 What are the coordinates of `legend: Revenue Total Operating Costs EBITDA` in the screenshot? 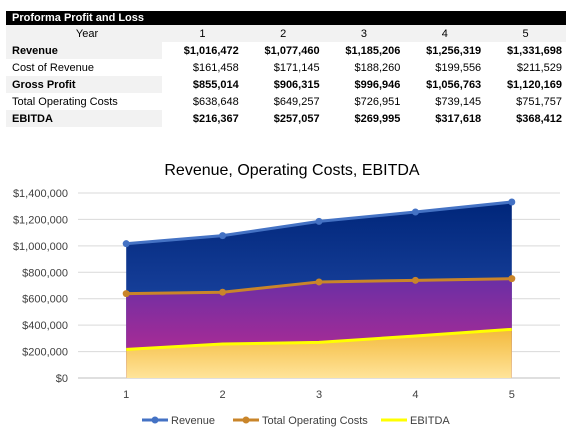 It's located at (296, 421).